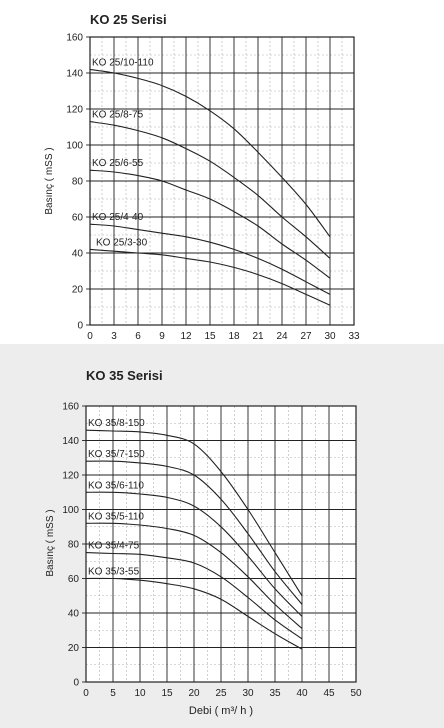 The image size is (444, 728). I want to click on series-label: KO 25/6-55, so click(118, 163).